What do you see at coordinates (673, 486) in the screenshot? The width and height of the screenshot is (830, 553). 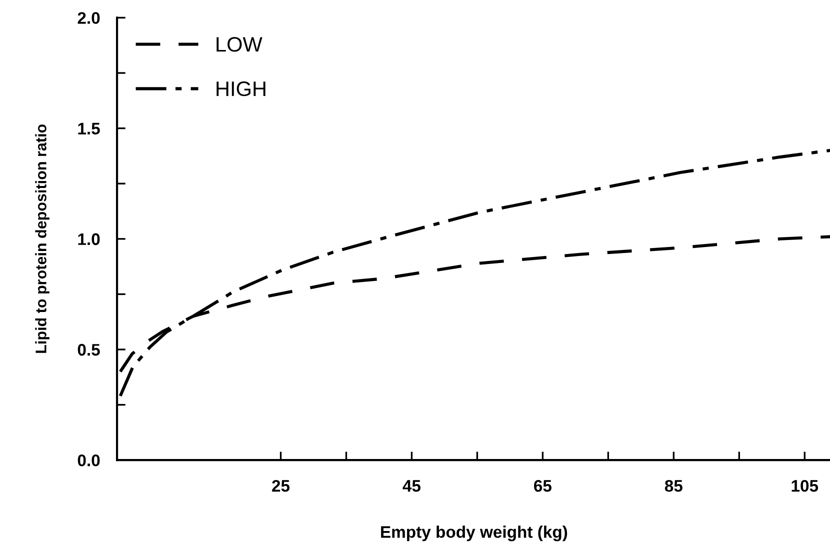 I see `x-tick-label: 85` at bounding box center [673, 486].